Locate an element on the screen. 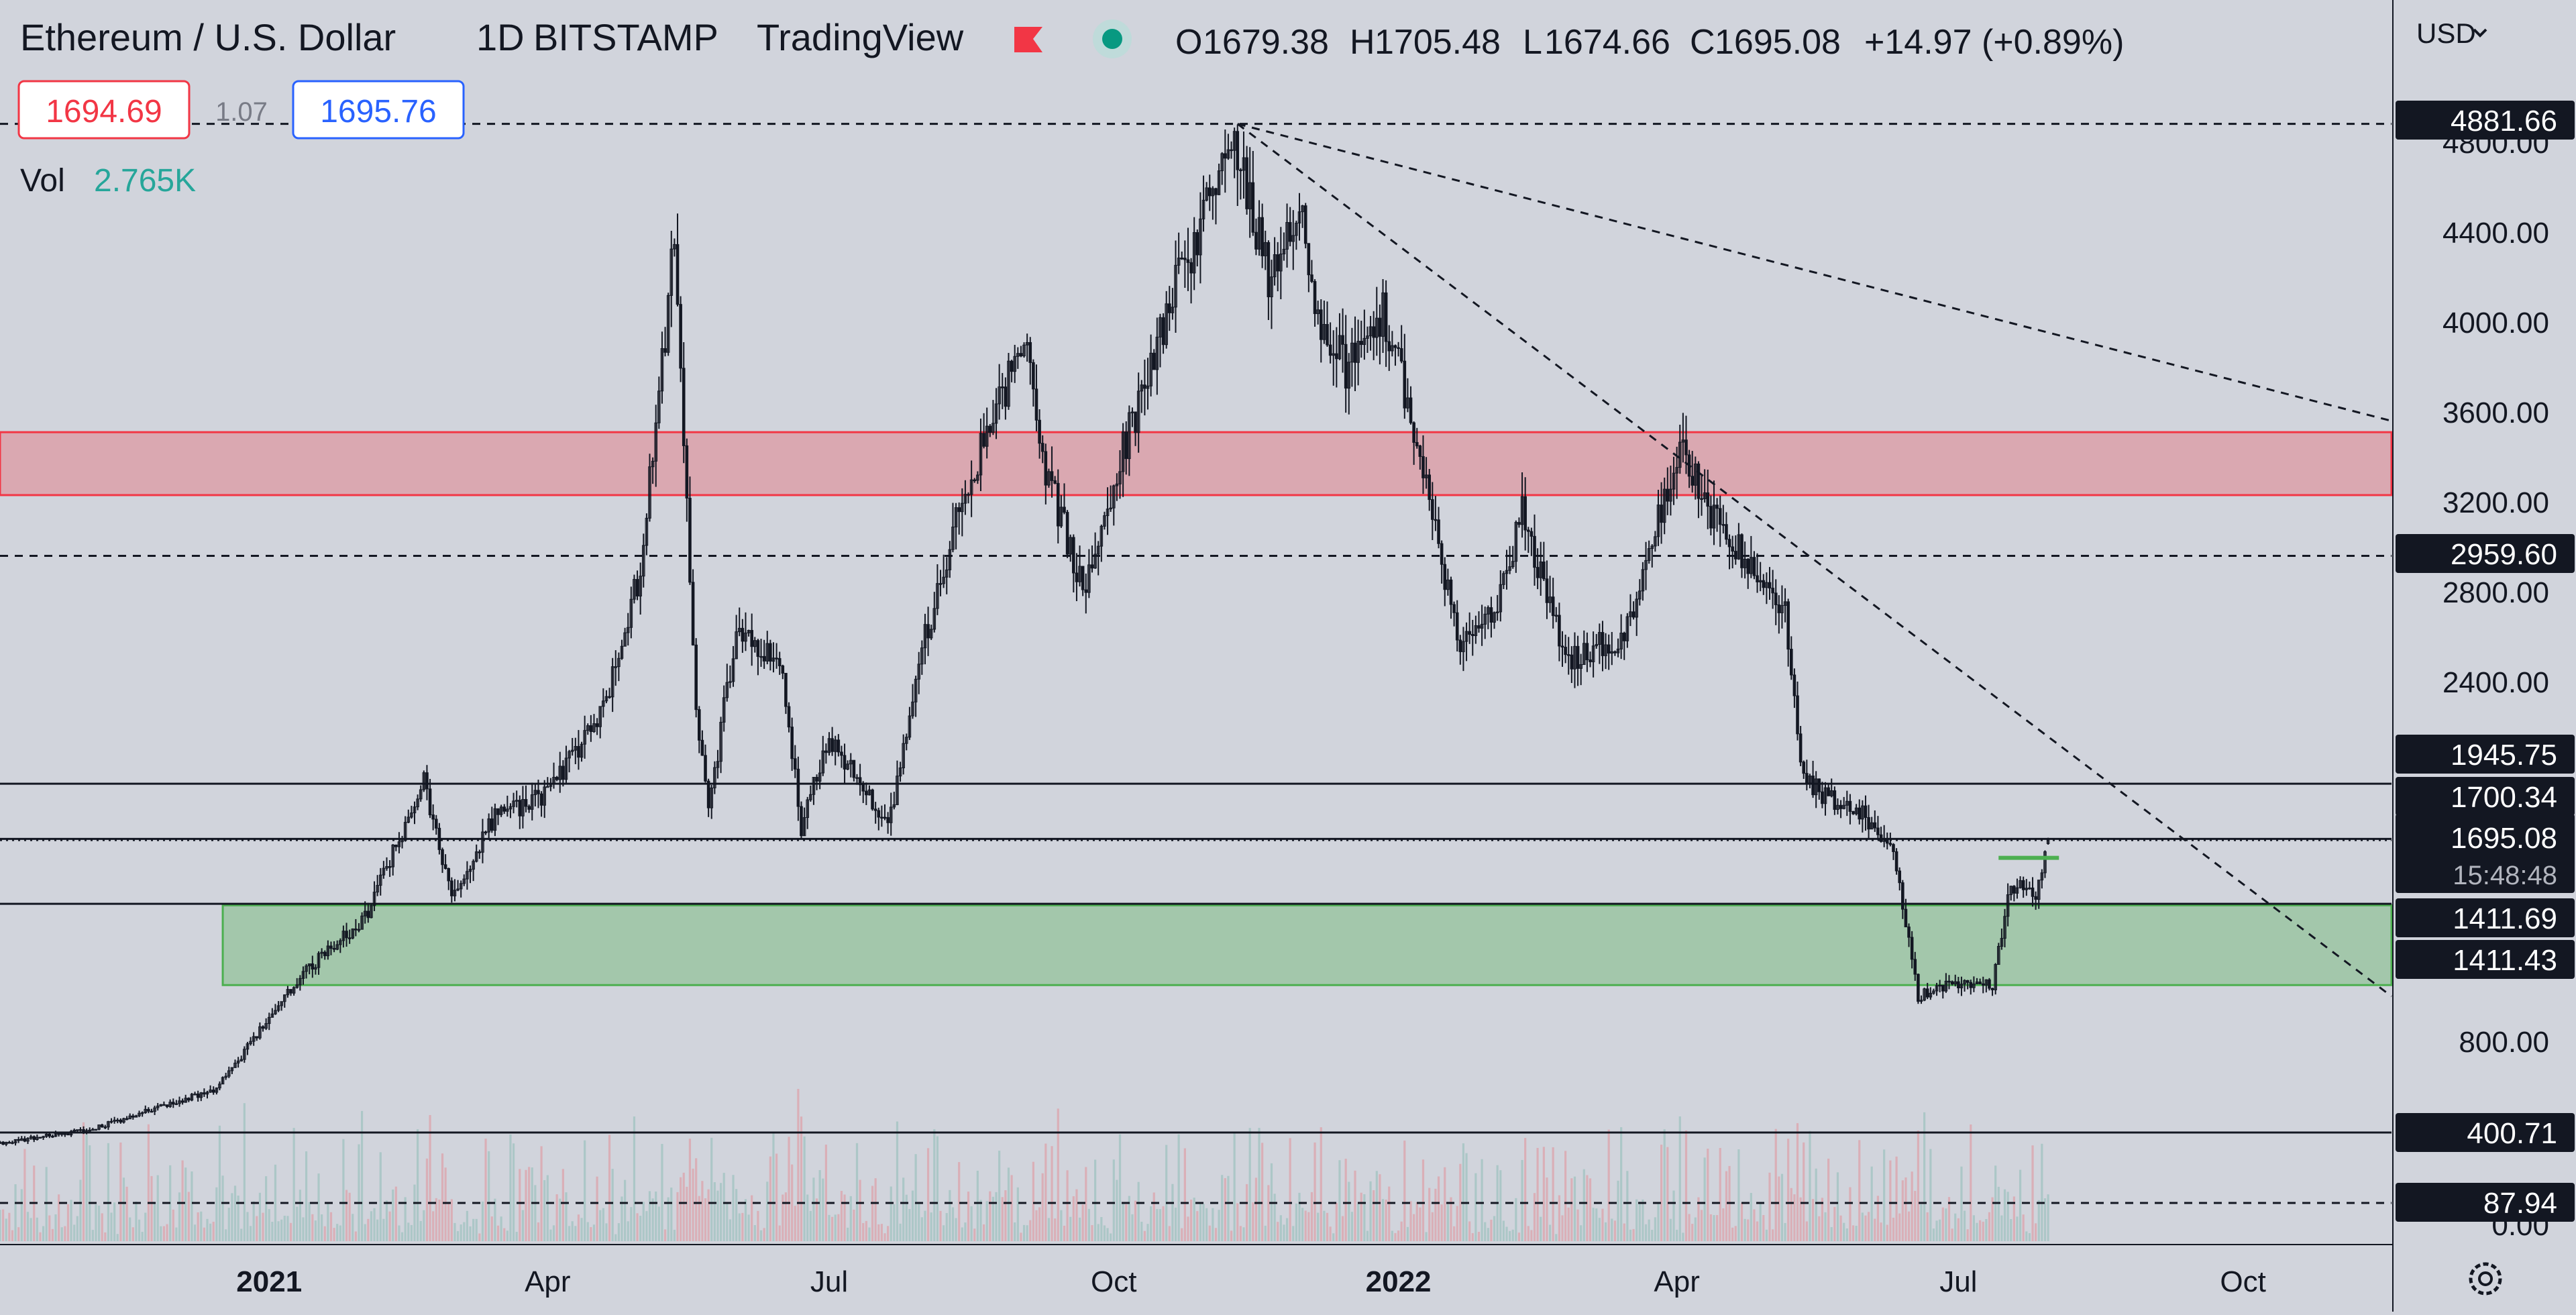  chevron-down-icon is located at coordinates (2480, 33).